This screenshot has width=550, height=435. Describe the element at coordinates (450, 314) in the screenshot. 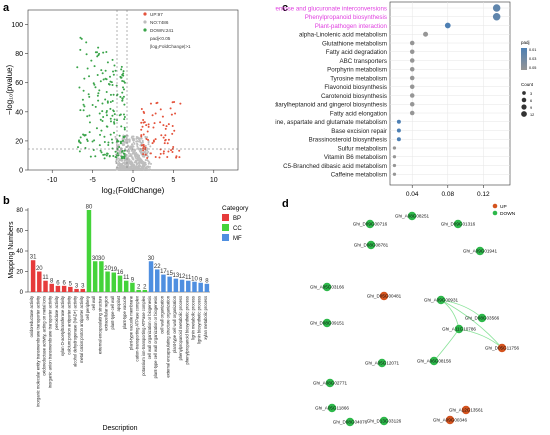

I see `network-edge` at that location.